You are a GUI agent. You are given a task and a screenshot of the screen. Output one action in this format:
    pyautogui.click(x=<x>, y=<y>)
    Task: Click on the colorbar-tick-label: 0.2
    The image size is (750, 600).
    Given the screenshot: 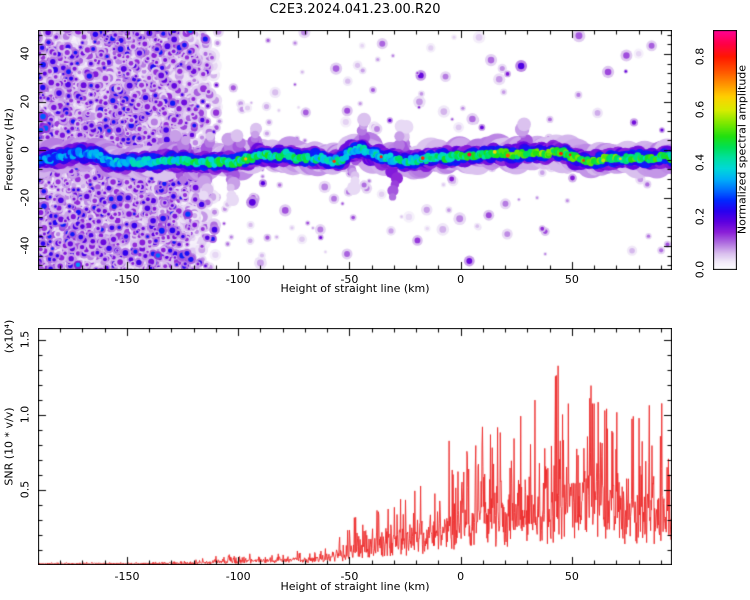 What is the action you would take?
    pyautogui.click(x=700, y=216)
    